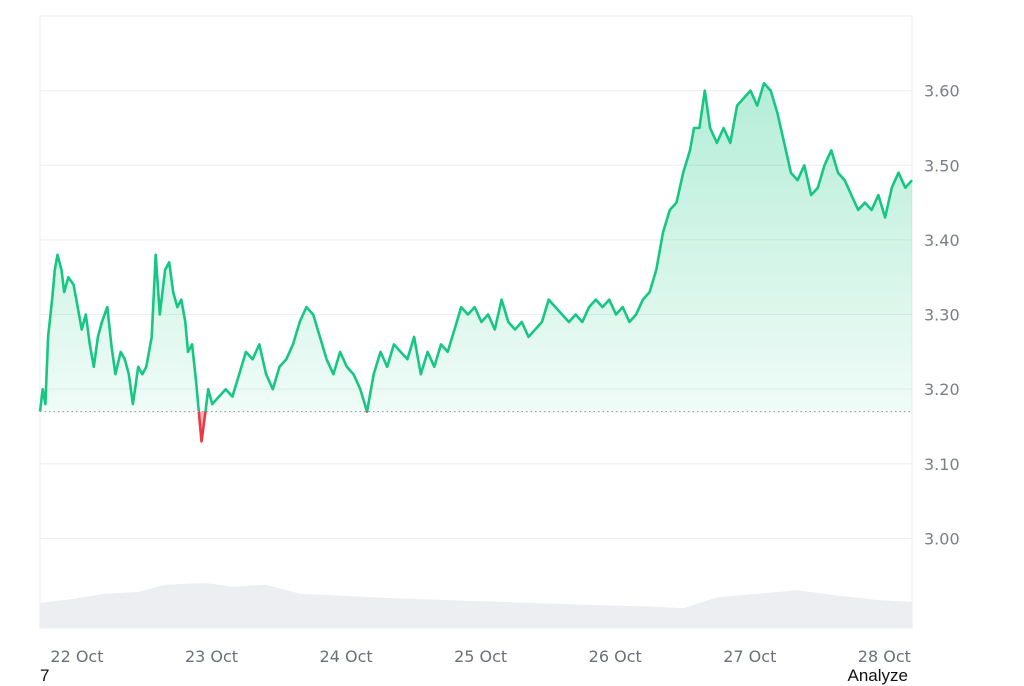 This screenshot has width=1024, height=686. I want to click on y-tick-label: 3.40, so click(942, 240).